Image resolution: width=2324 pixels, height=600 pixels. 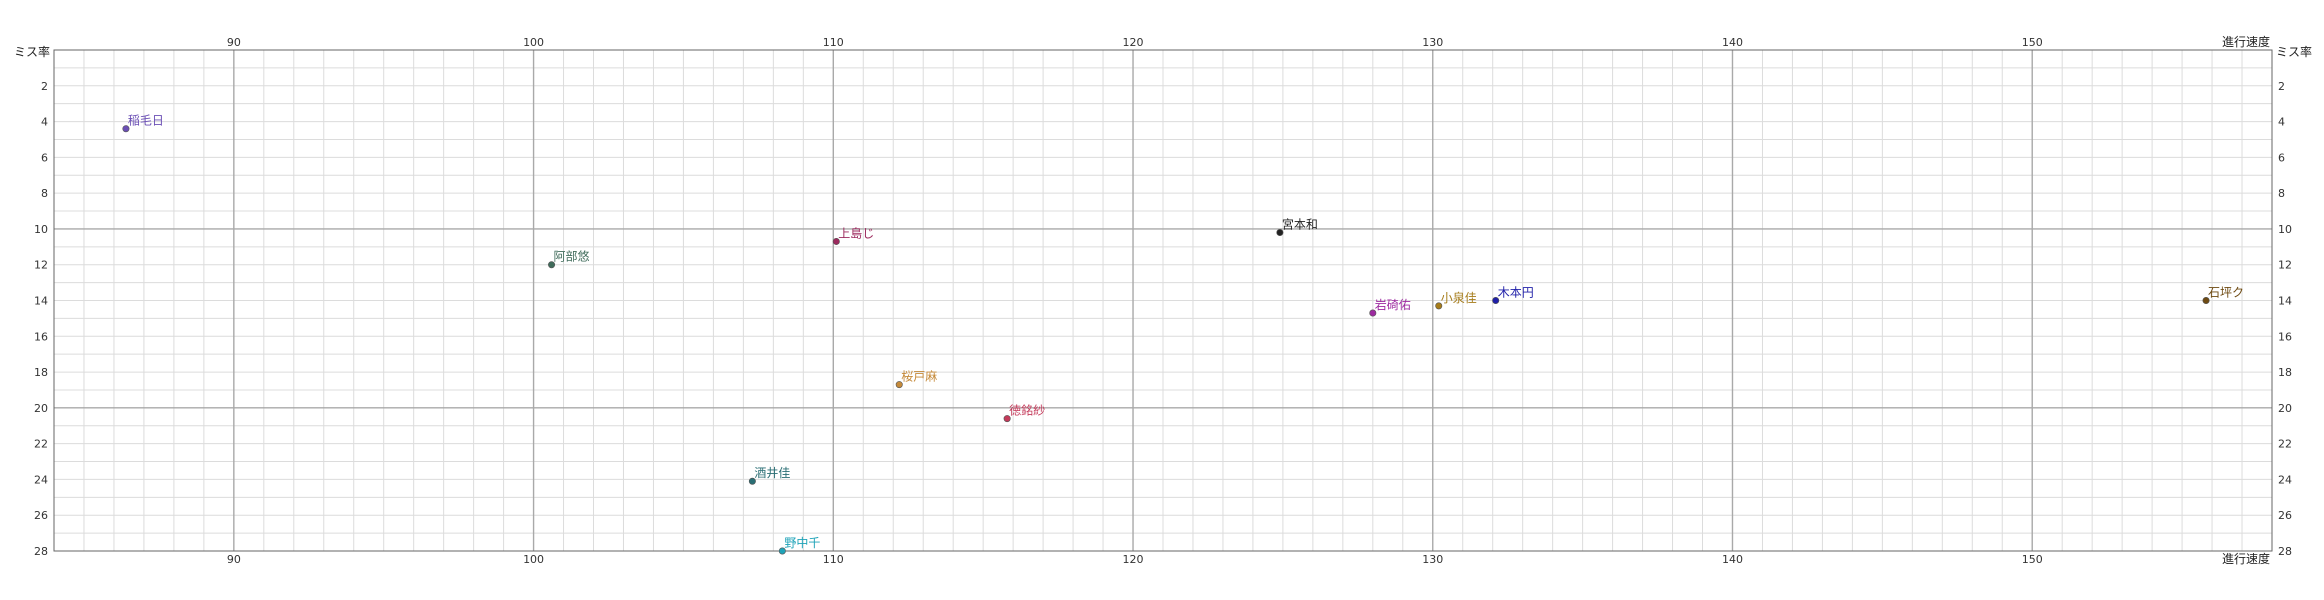 What do you see at coordinates (833, 559) in the screenshot?
I see `x-tick-label-bottom: 110` at bounding box center [833, 559].